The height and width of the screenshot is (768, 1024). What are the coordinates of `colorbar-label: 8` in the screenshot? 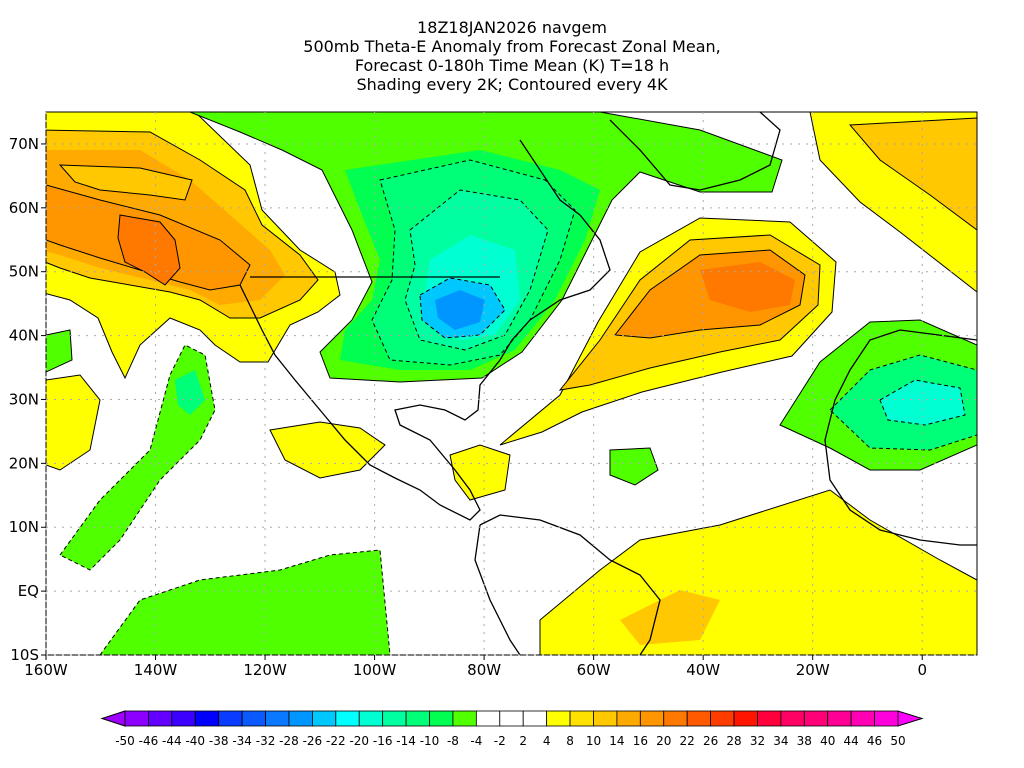 It's located at (570, 741).